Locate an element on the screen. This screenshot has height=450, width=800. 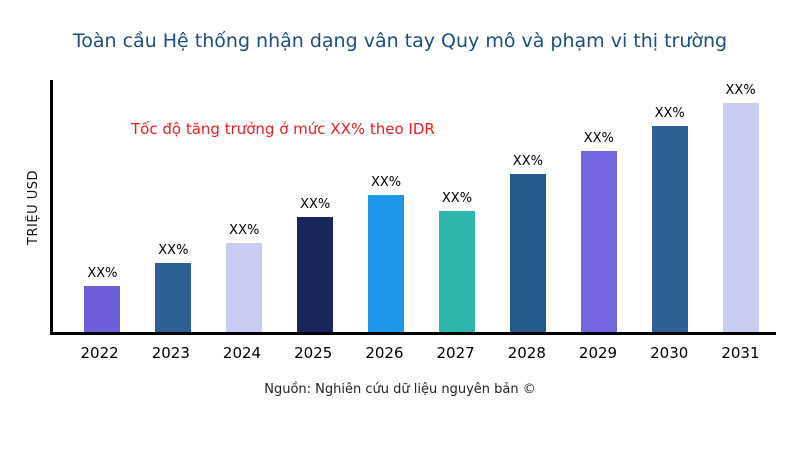
x-tick-2026: 2026 is located at coordinates (384, 353).